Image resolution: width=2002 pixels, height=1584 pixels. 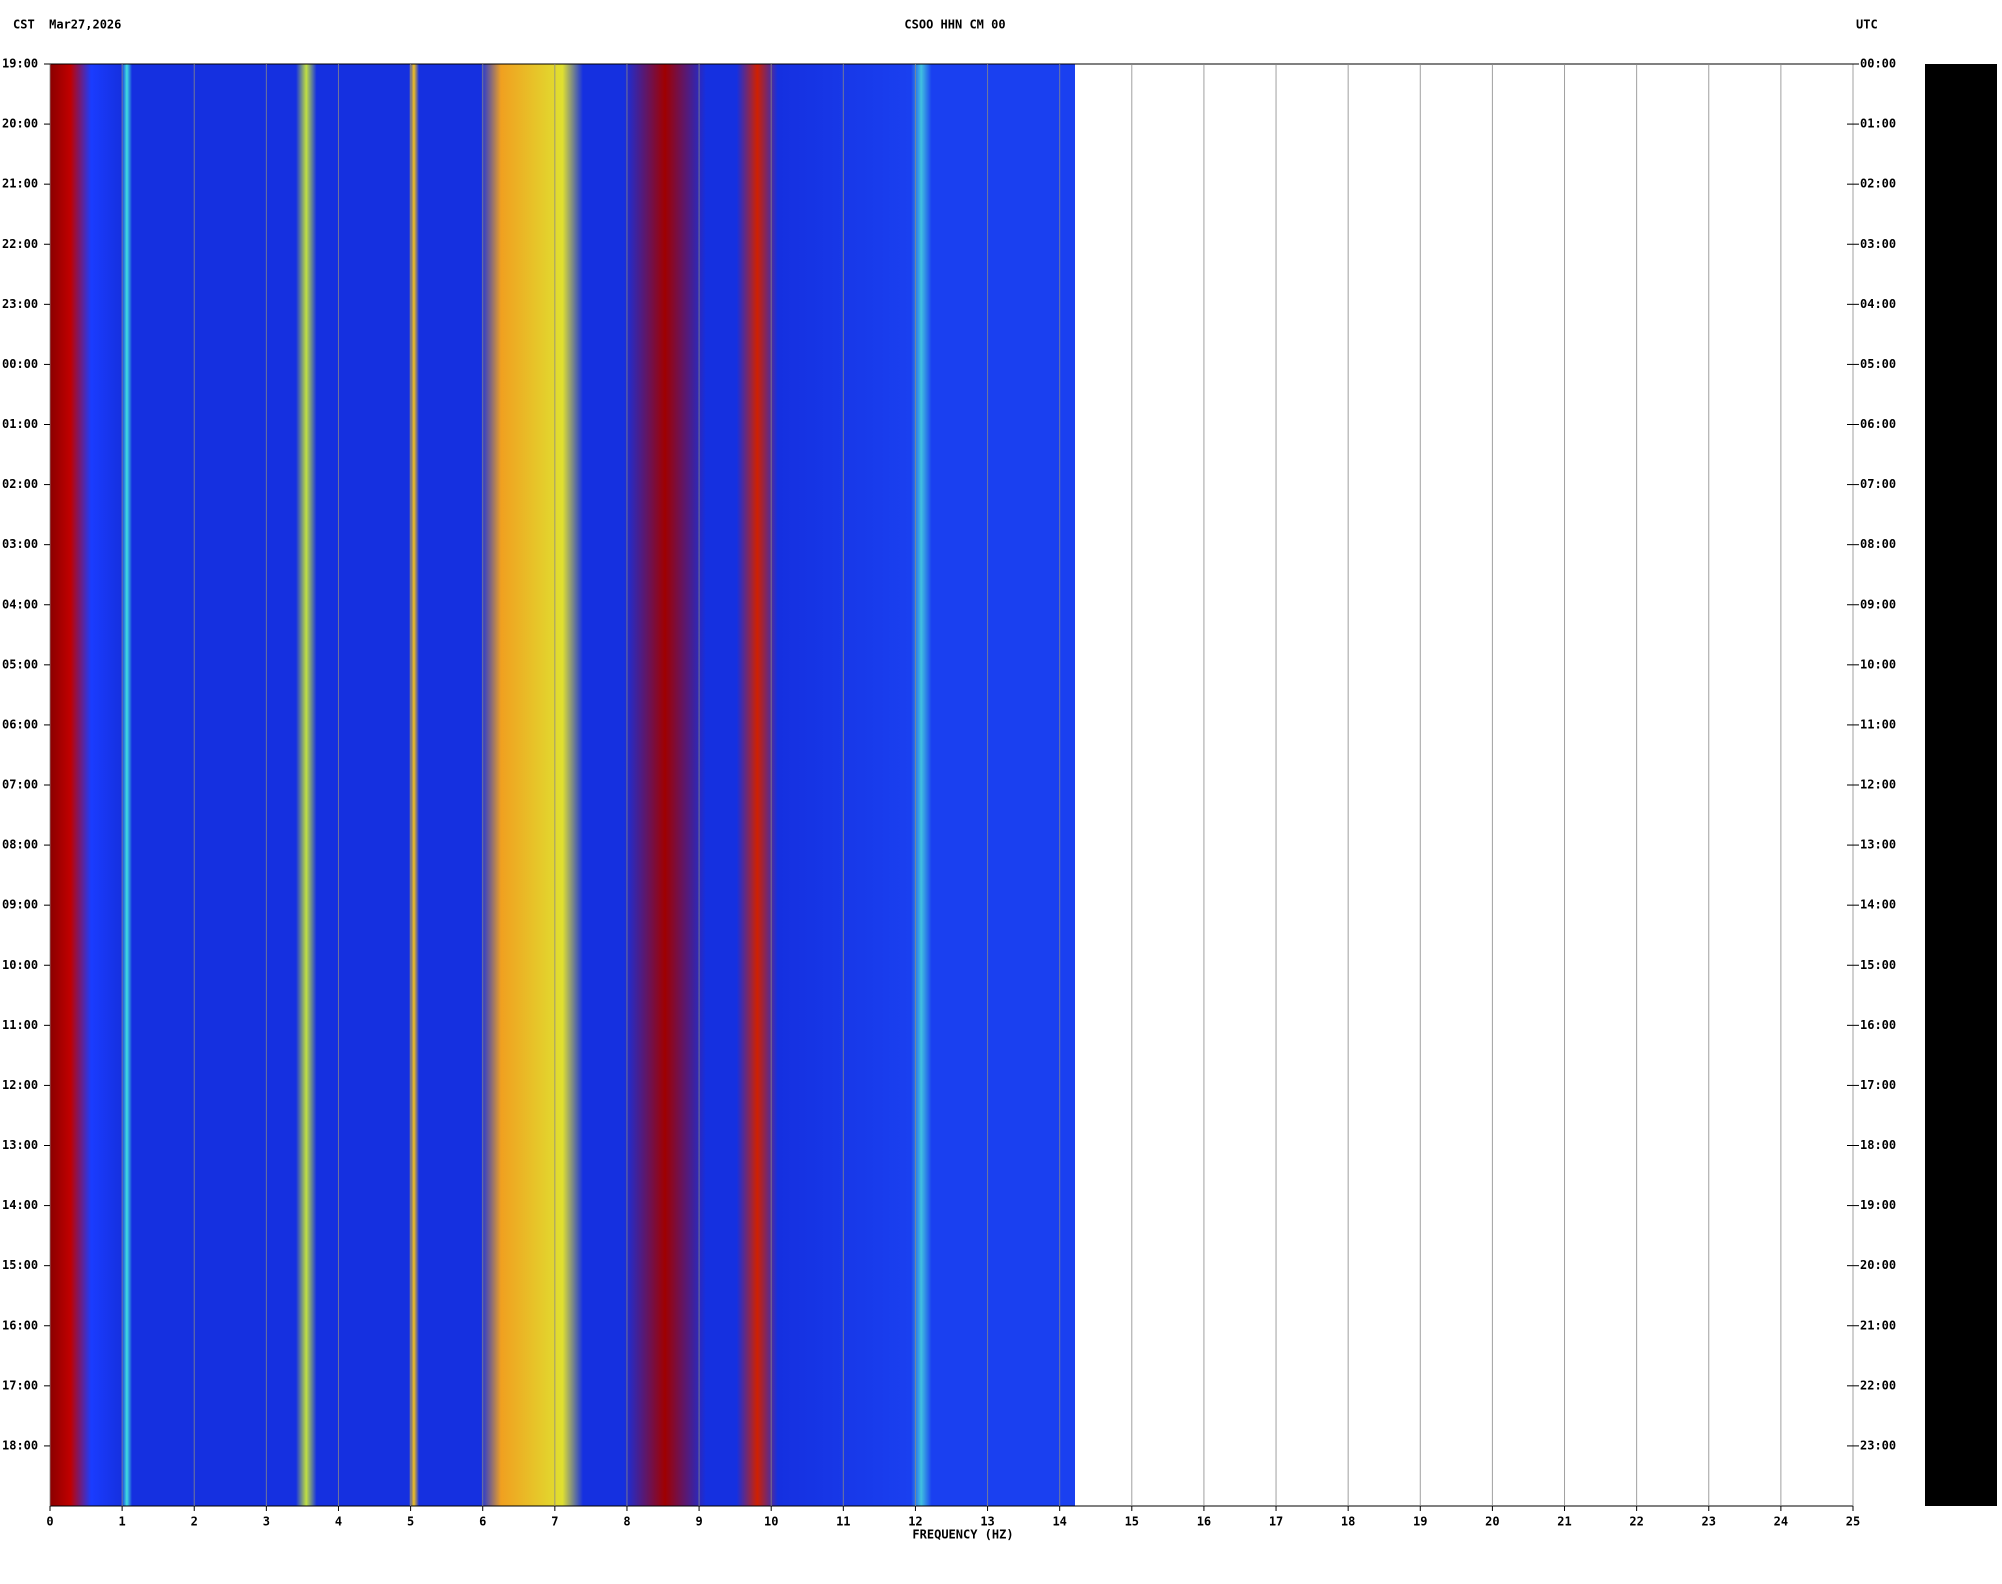 I want to click on y-tick-label: 22:00, so click(x=20, y=244).